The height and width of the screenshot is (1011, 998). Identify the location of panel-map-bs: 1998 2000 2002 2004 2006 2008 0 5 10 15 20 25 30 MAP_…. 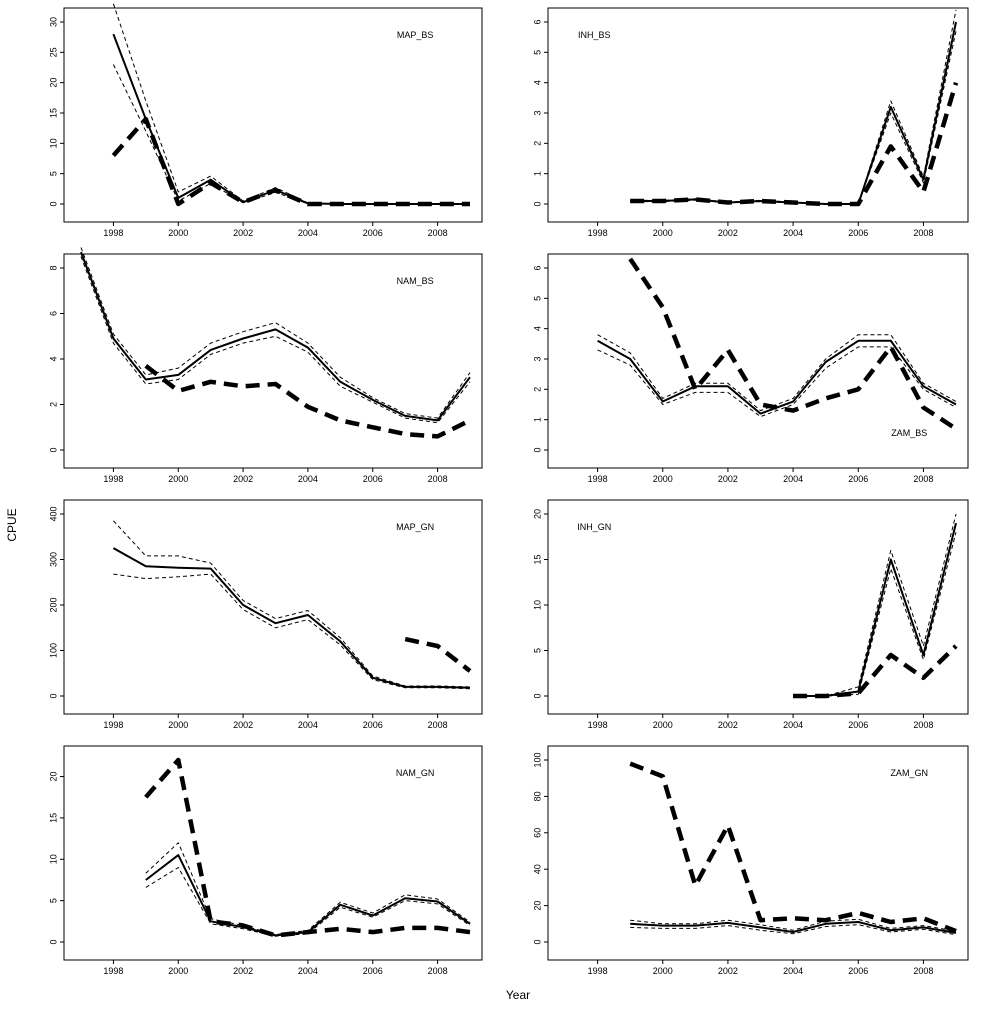
(265, 120).